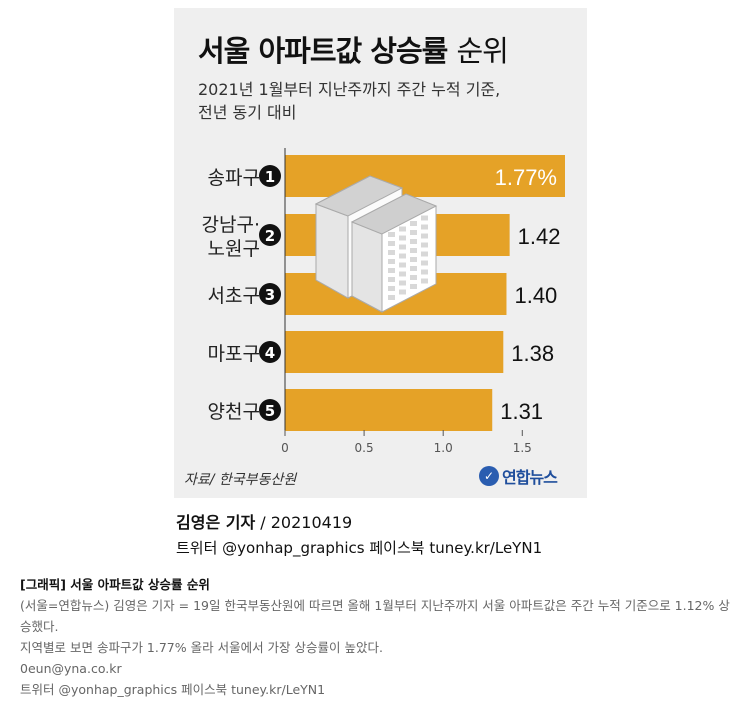 The image size is (738, 705). I want to click on x-tick-label: 1.0, so click(443, 448).